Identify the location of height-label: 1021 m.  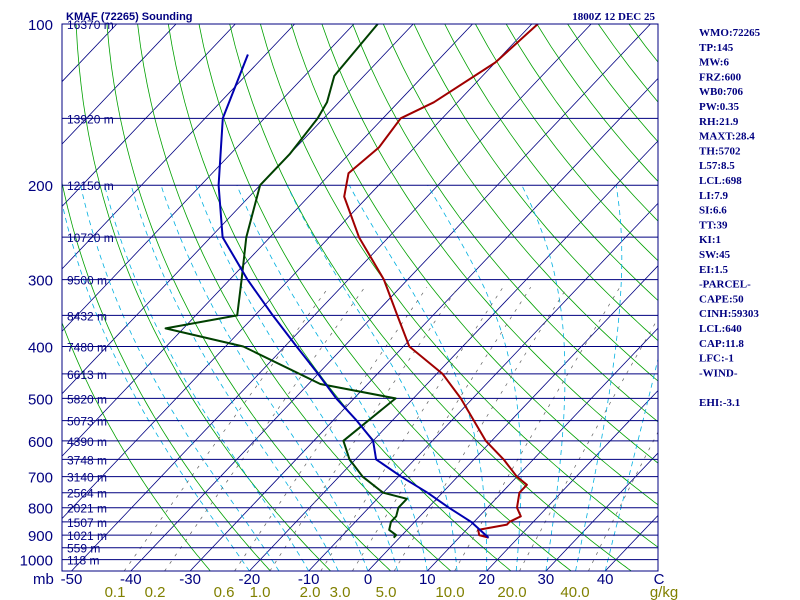
(87, 536).